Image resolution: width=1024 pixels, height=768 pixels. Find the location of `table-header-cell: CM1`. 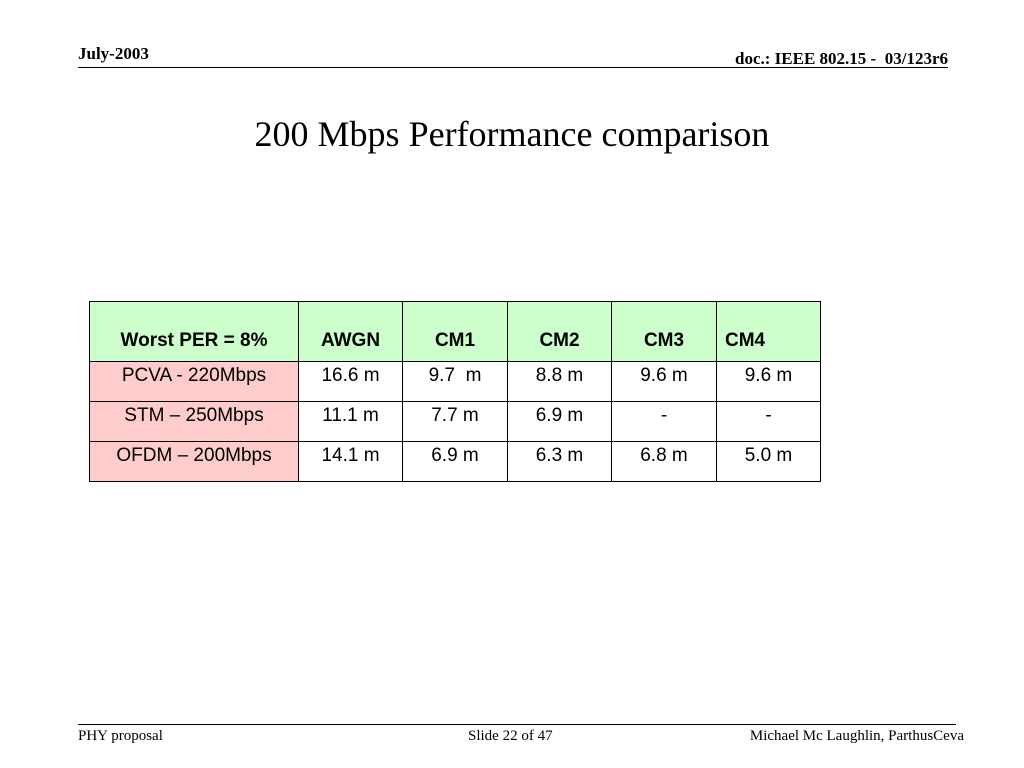

table-header-cell: CM1 is located at coordinates (455, 331).